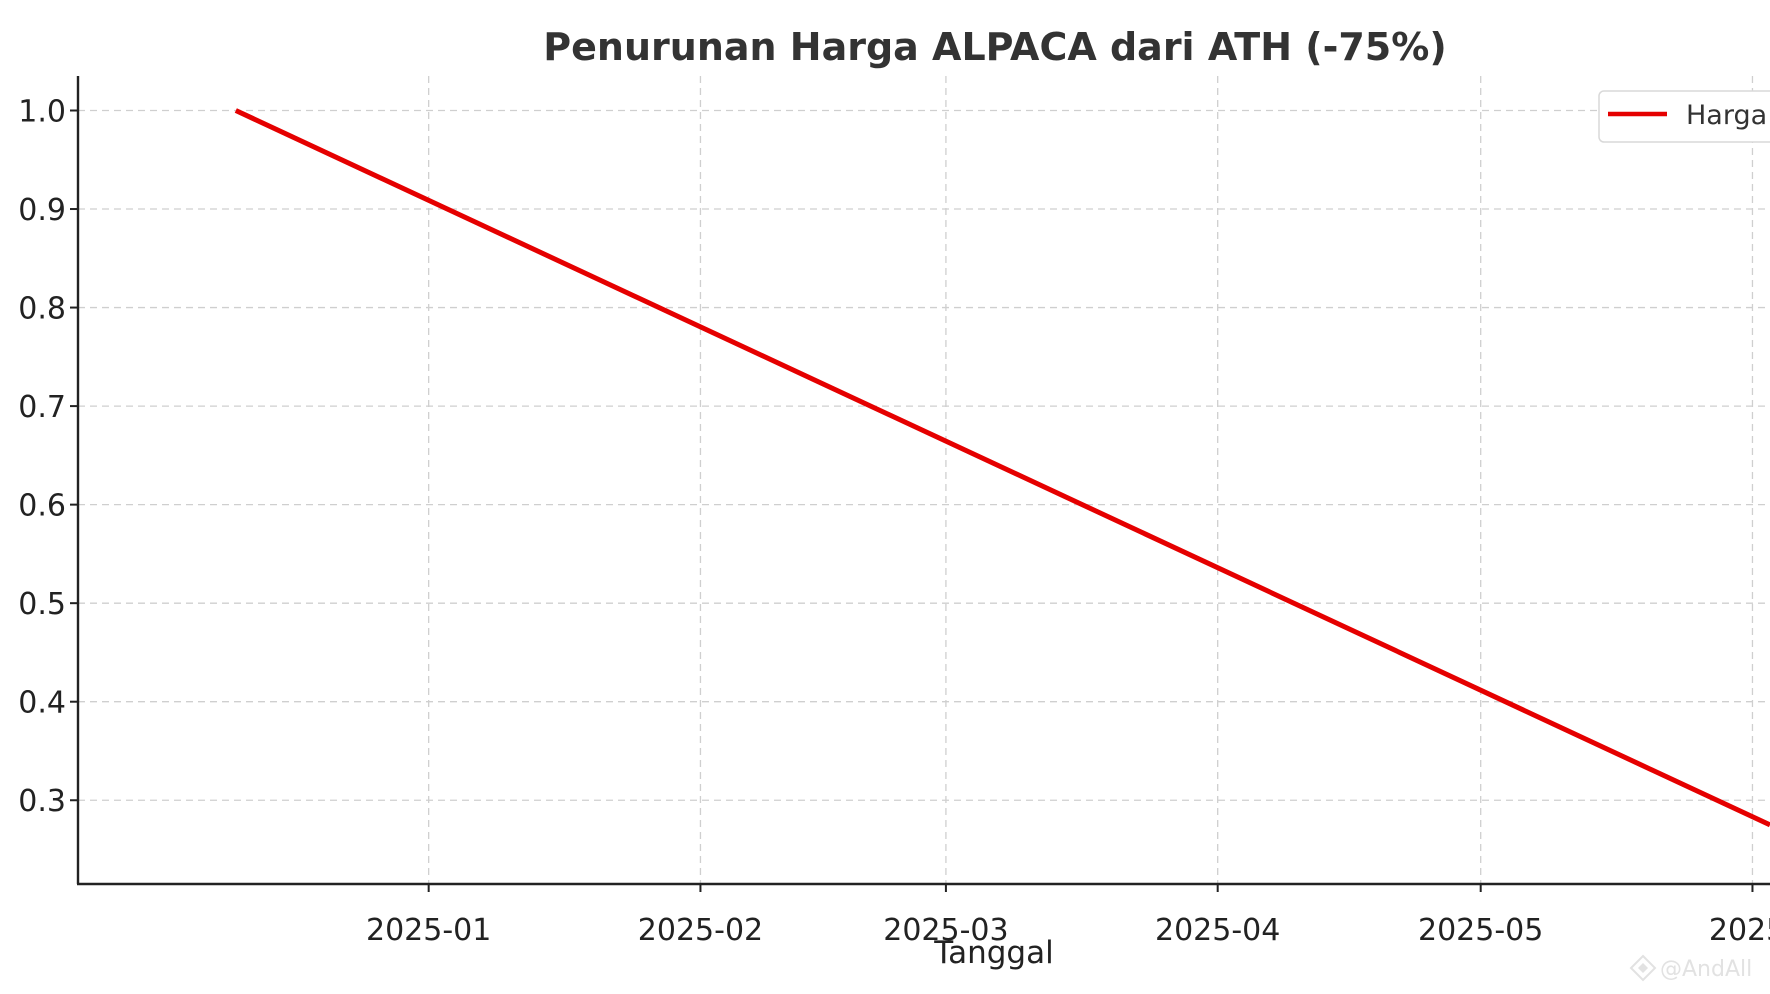  What do you see at coordinates (1480, 930) in the screenshot?
I see `x-tick-label: 2025-05` at bounding box center [1480, 930].